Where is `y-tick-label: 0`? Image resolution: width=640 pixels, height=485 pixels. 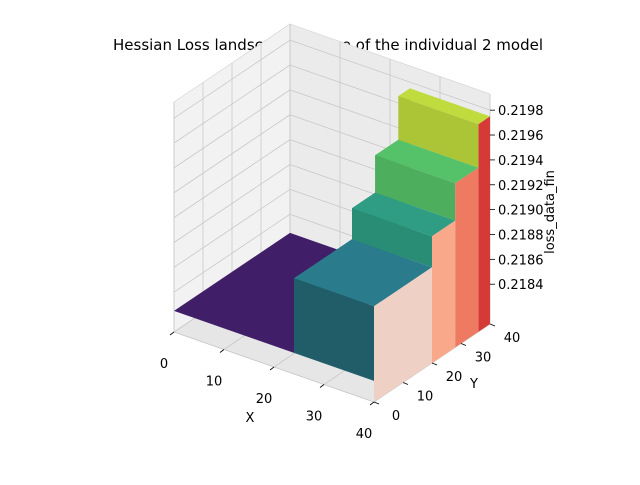
y-tick-label: 0 is located at coordinates (396, 416).